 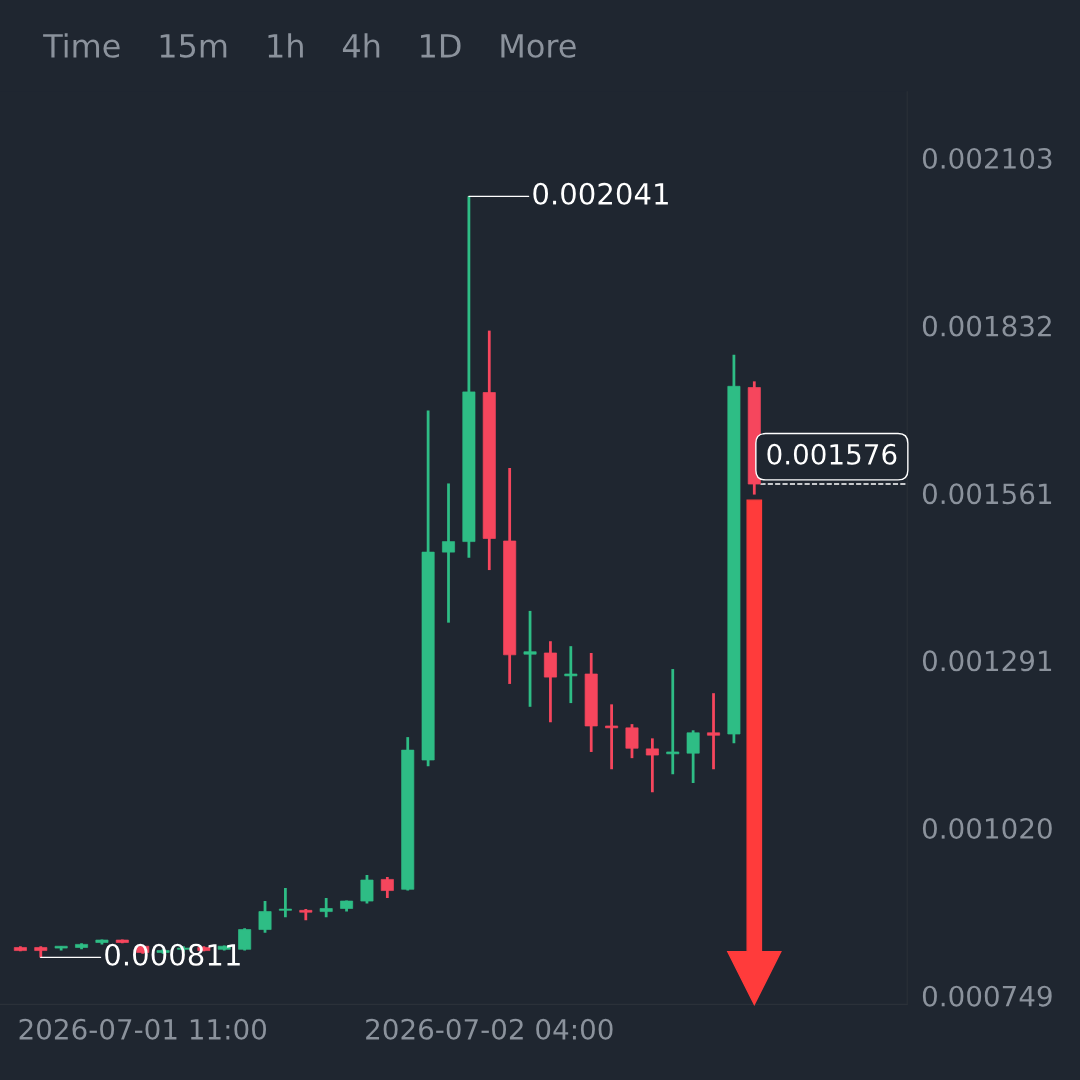 What do you see at coordinates (987, 661) in the screenshot?
I see `y-tick-label: 0.001291` at bounding box center [987, 661].